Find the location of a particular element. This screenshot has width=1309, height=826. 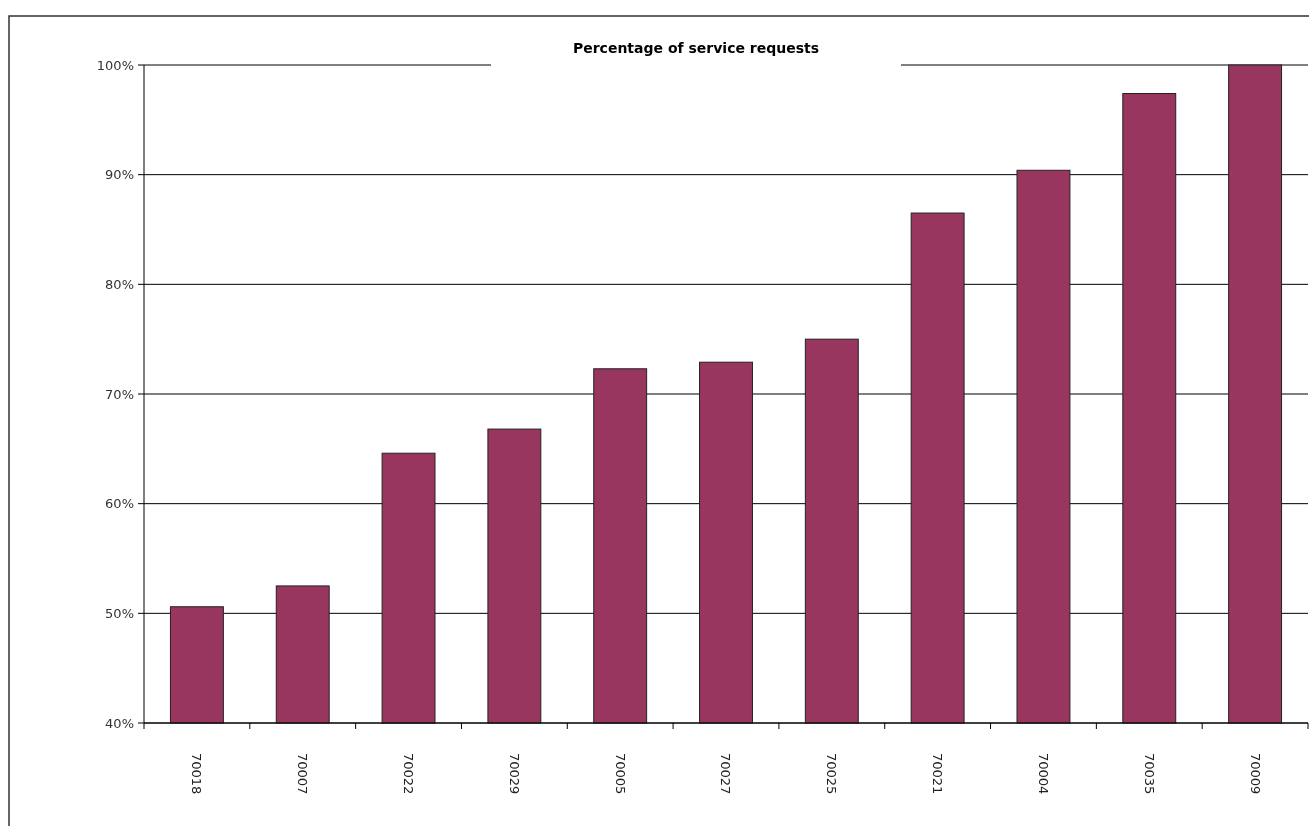

y-tick-label: 40% is located at coordinates (119, 723).